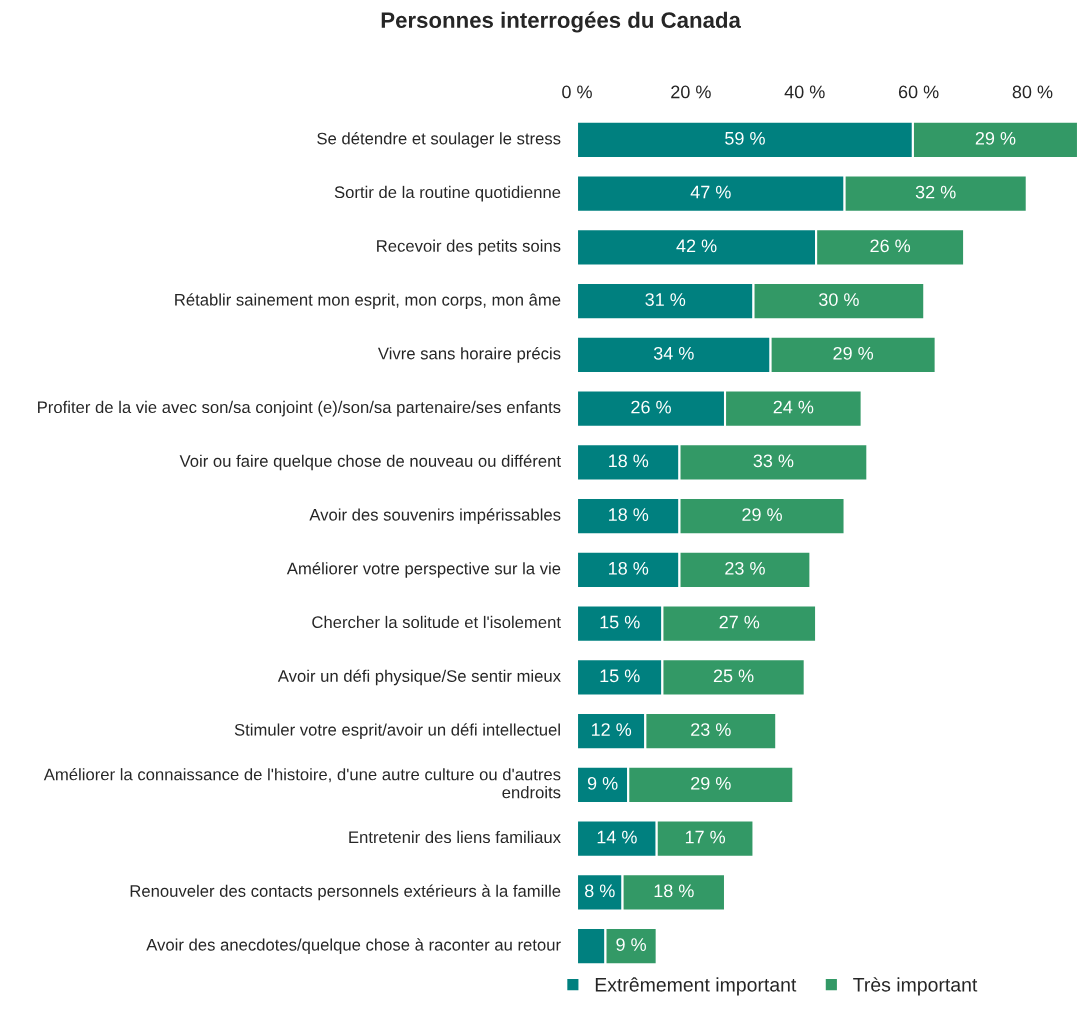  Describe the element at coordinates (665, 299) in the screenshot. I see `data-label: 31 %` at that location.